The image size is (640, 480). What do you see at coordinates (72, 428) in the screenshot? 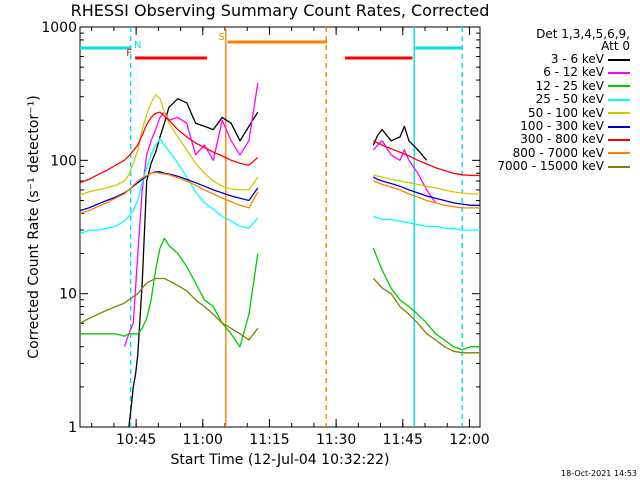
I see `y-tick-label: 1` at bounding box center [72, 428].